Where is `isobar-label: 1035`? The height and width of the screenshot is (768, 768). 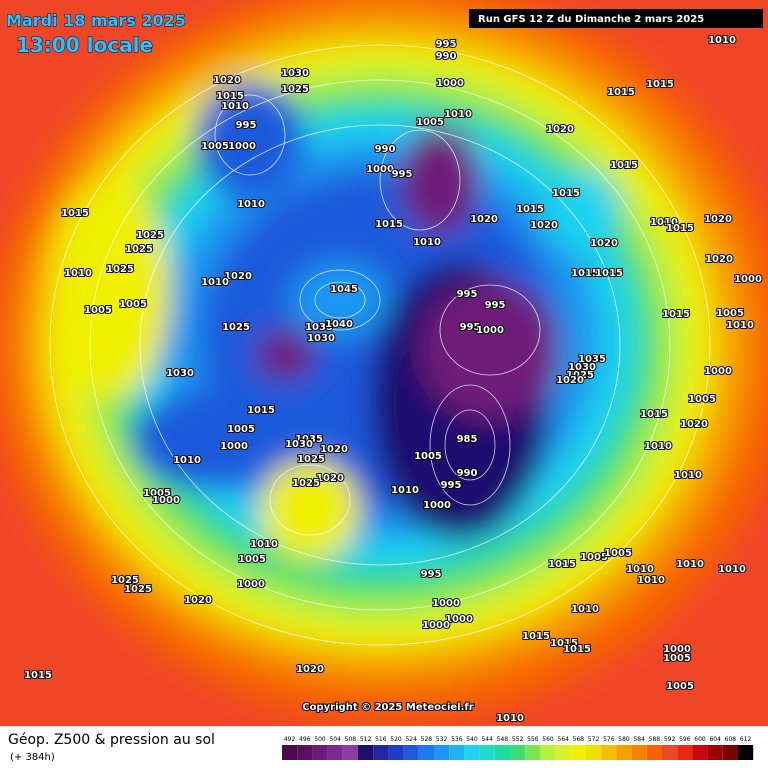 isobar-label: 1035 is located at coordinates (592, 359).